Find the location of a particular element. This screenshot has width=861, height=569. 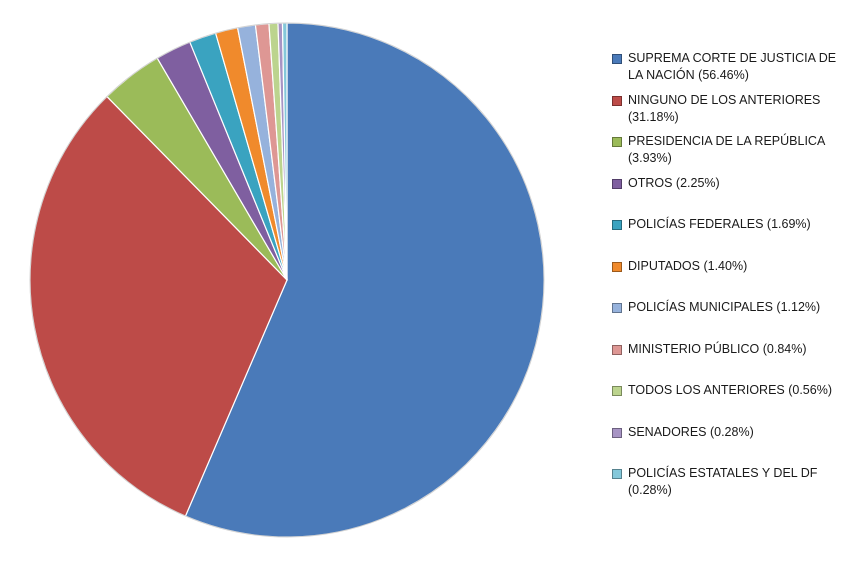

legend-label: POLICÍAS MUNICIPALES (1.12%) is located at coordinates (724, 307).